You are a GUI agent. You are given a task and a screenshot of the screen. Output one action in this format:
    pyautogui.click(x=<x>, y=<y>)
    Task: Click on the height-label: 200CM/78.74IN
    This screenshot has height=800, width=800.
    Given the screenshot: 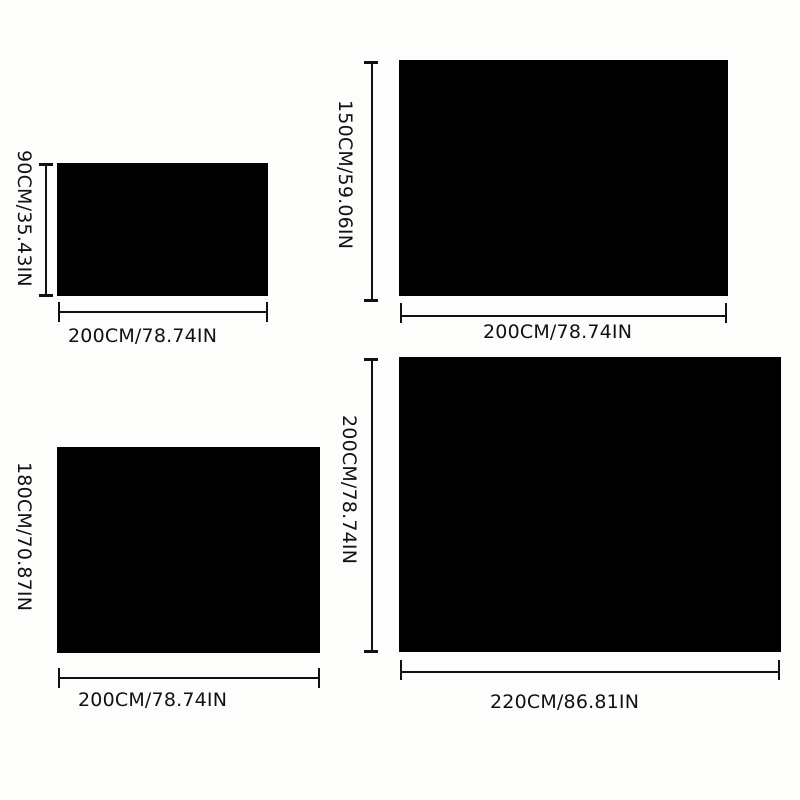 What is the action you would take?
    pyautogui.click(x=349, y=490)
    